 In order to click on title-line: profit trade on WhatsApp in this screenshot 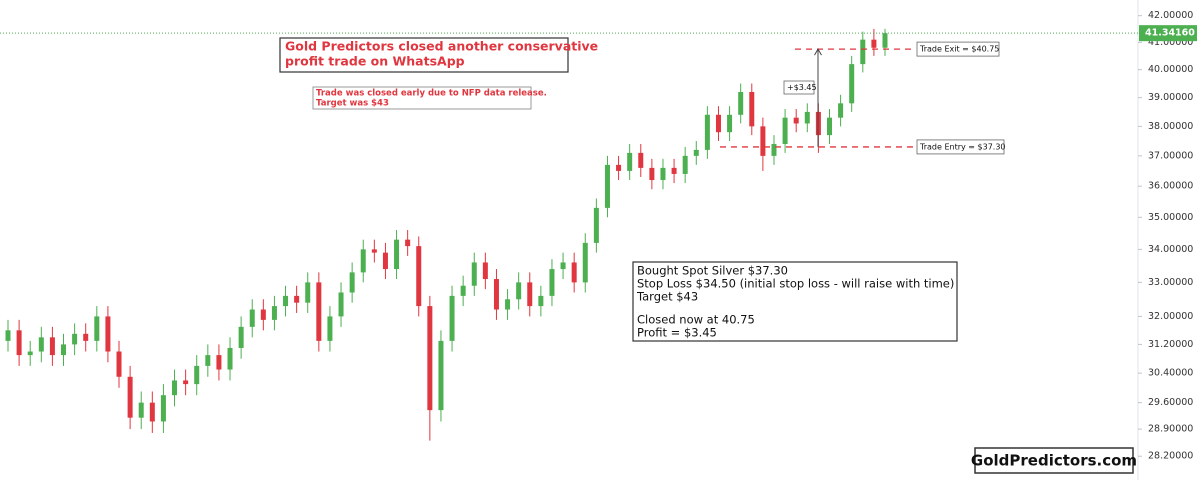, I will do `click(375, 61)`.